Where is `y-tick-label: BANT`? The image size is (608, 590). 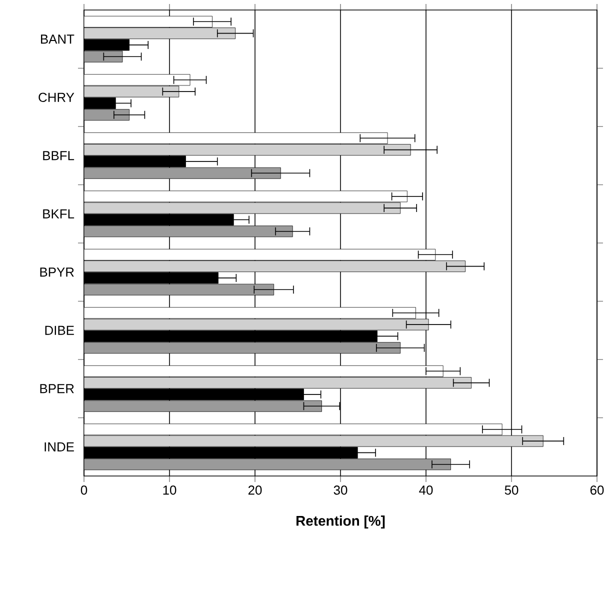 y-tick-label: BANT is located at coordinates (57, 39).